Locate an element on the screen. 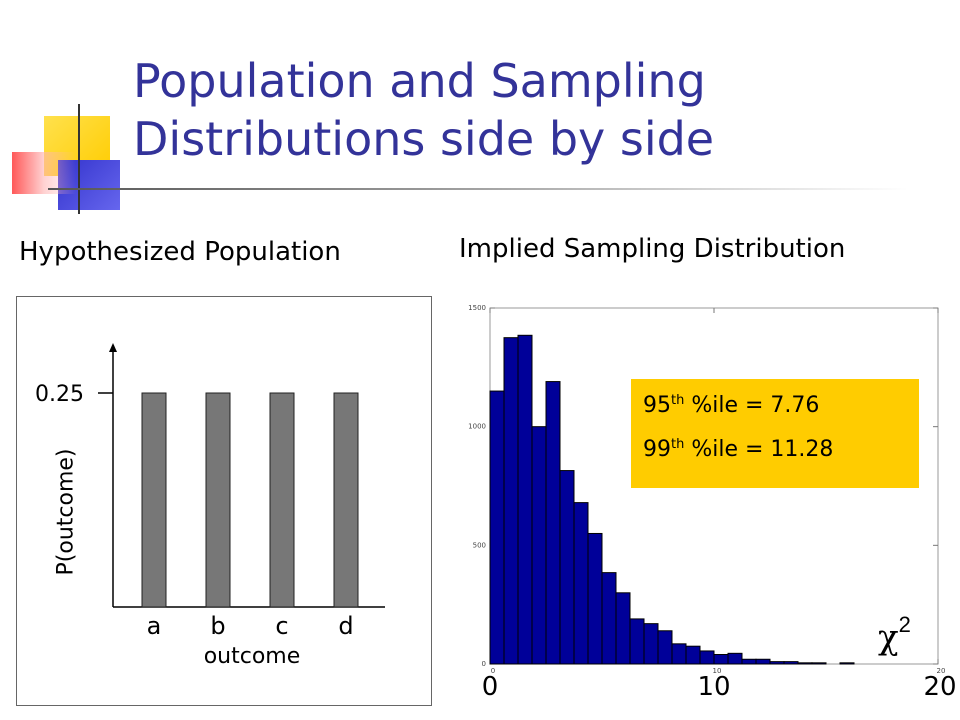 Image resolution: width=960 pixels, height=720 pixels. population-x-axis-label: outcome is located at coordinates (252, 656).